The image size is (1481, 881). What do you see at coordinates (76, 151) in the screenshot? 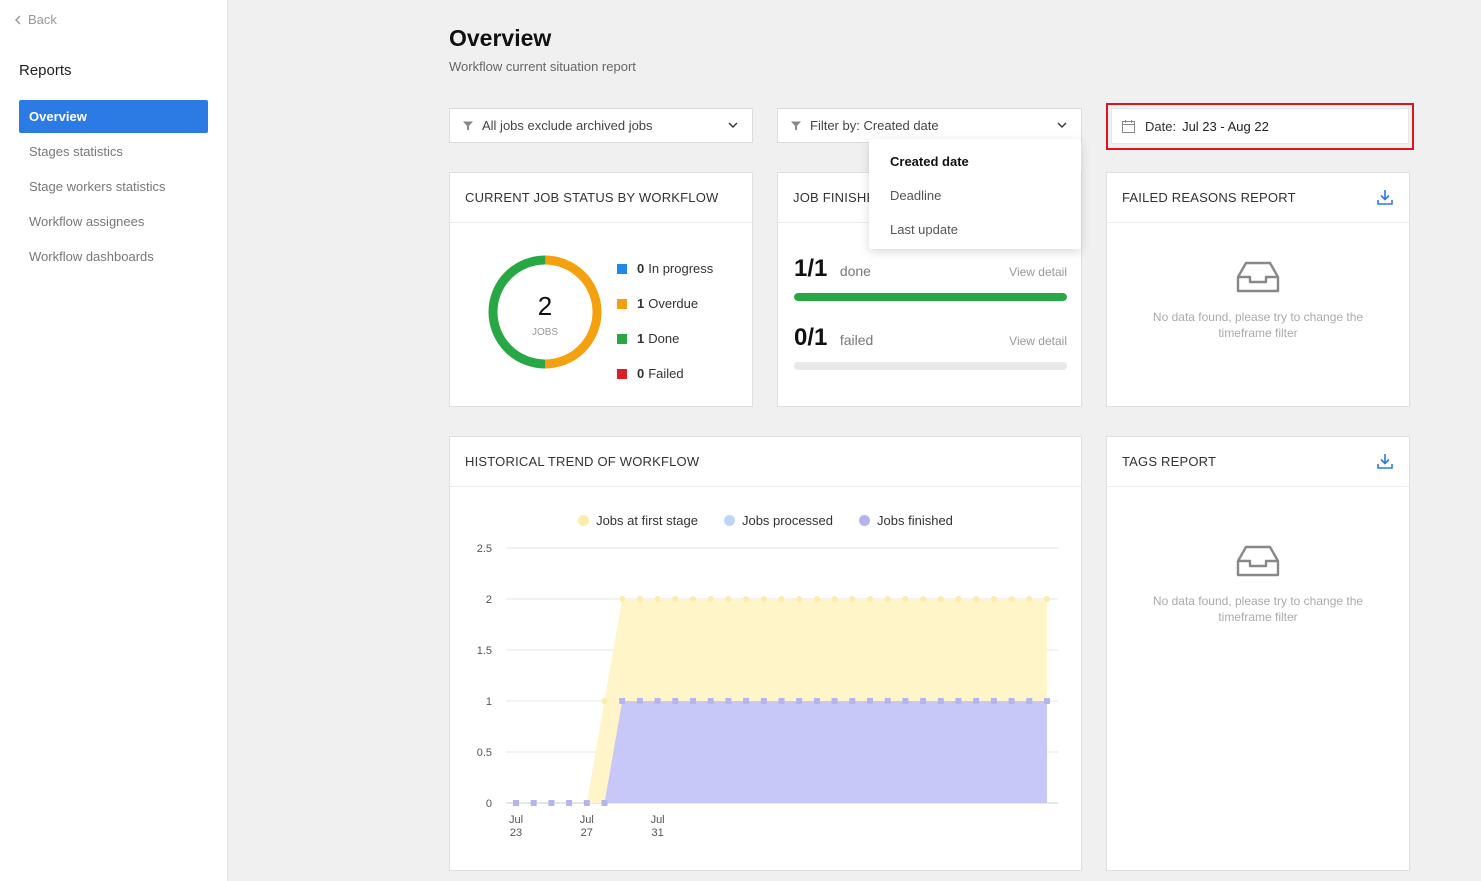
I see `sidebar-item-stages-statistics: Stages statistics` at bounding box center [76, 151].